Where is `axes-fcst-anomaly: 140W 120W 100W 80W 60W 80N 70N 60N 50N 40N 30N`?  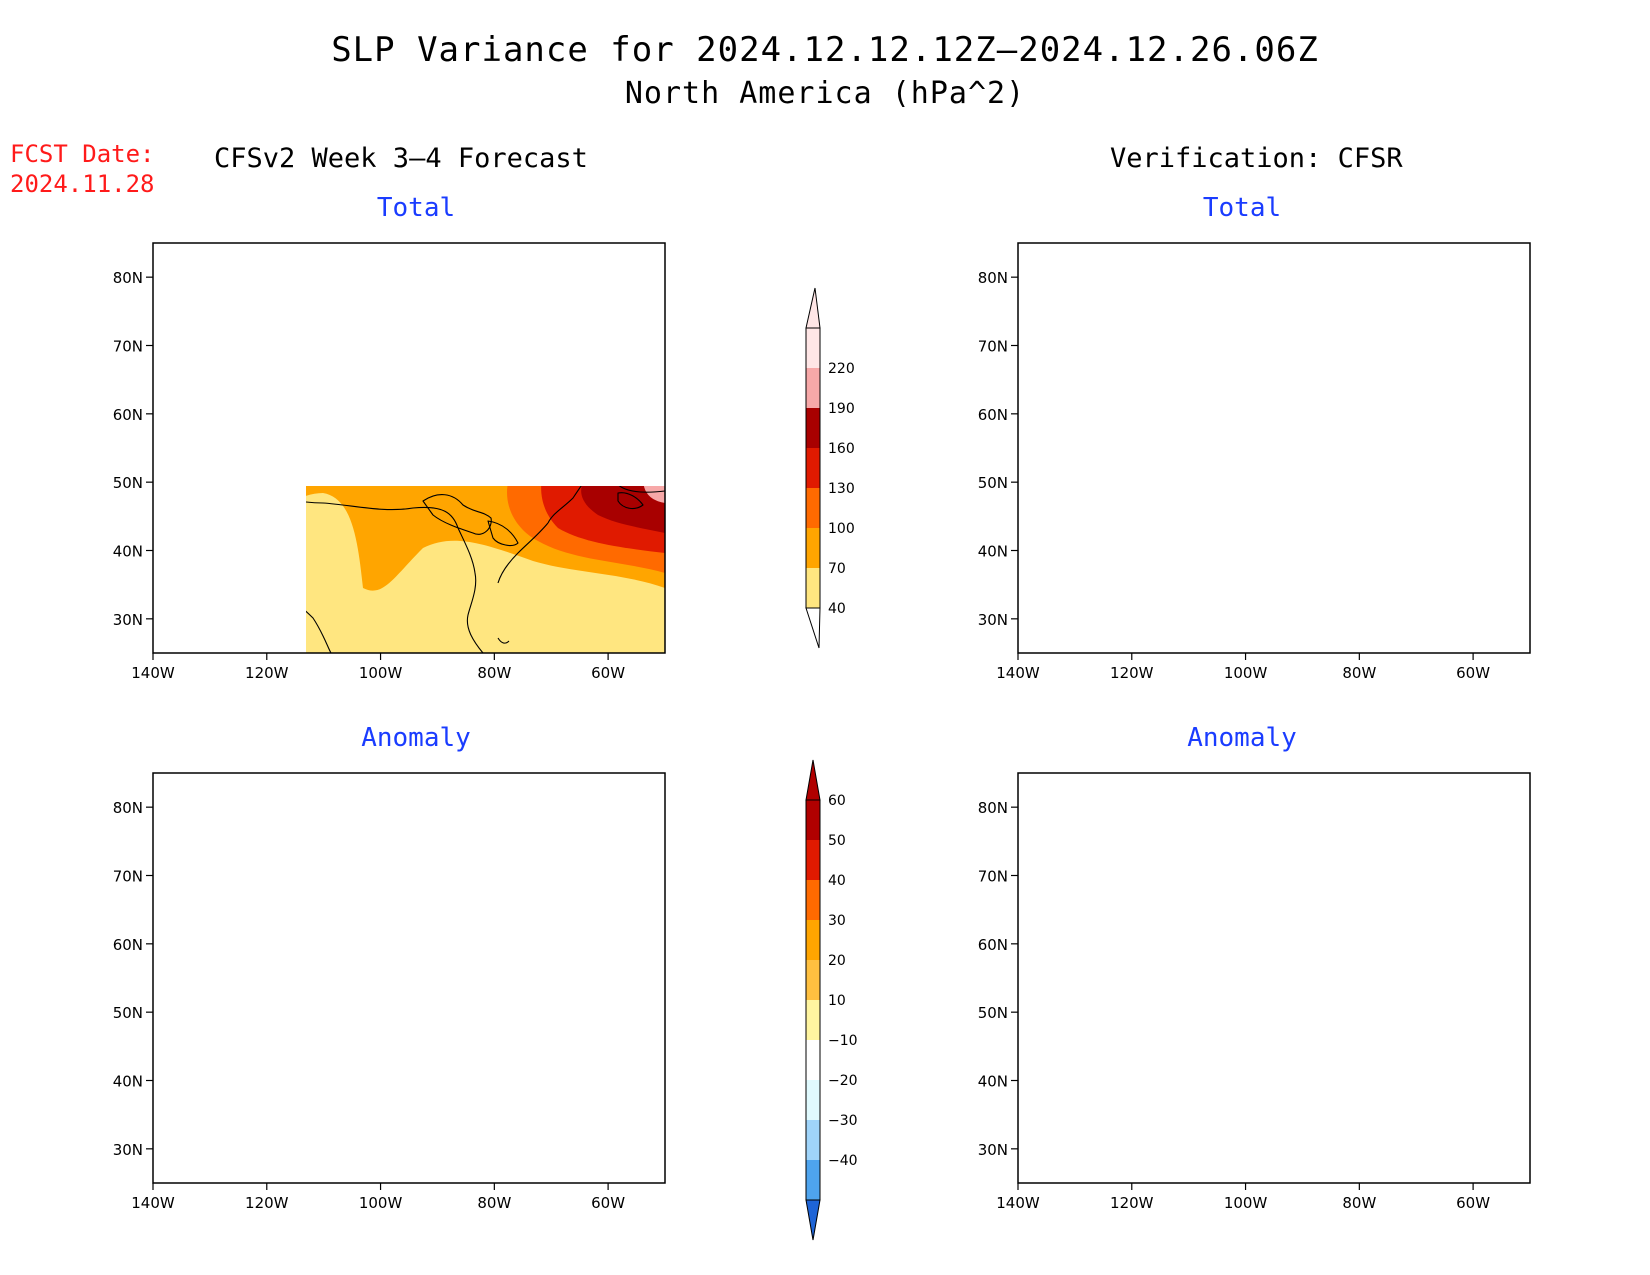 axes-fcst-anomaly: 140W 120W 100W 80W 60W 80N 70N 60N 50N 40N 30N is located at coordinates (369, 1005).